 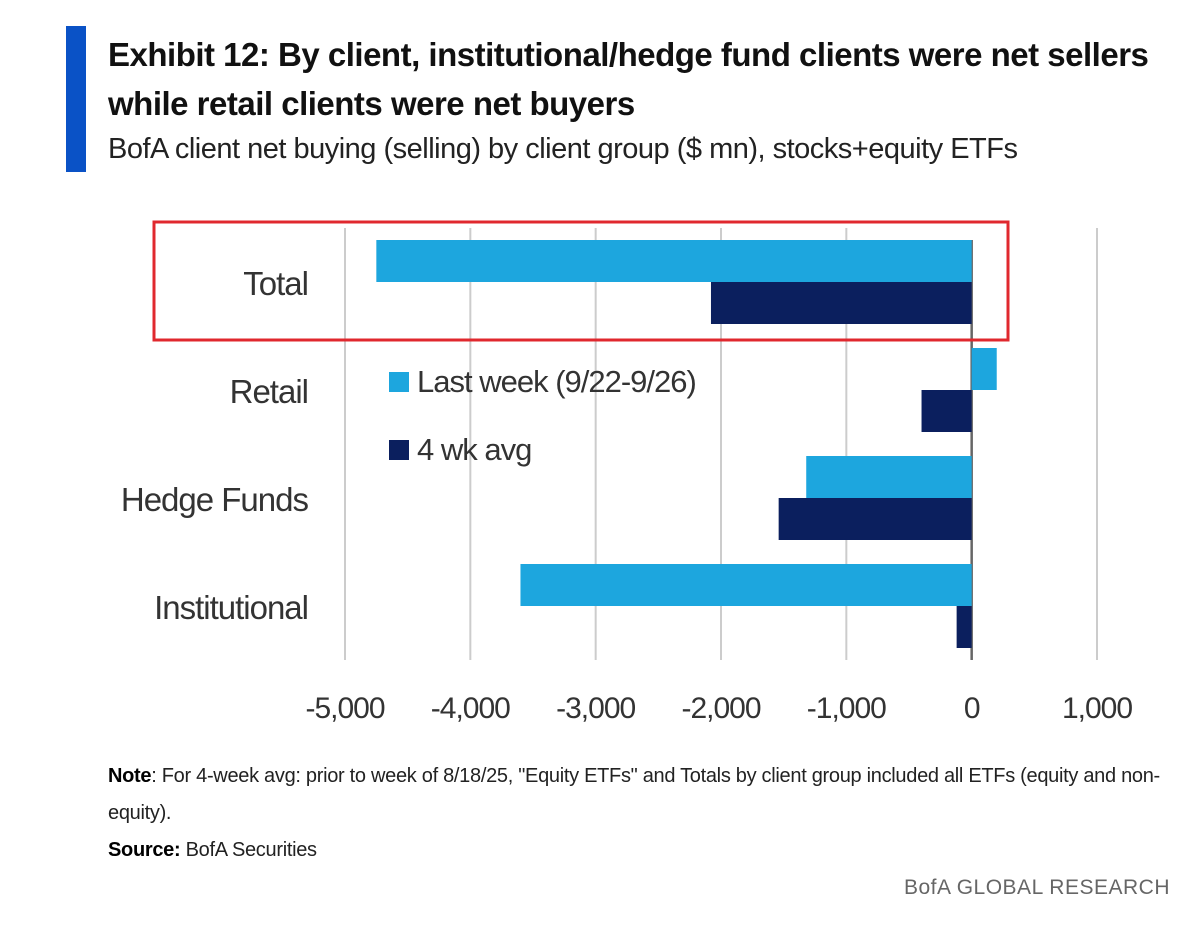 What do you see at coordinates (964, 627) in the screenshot?
I see `bar-institutional-4wk-avg` at bounding box center [964, 627].